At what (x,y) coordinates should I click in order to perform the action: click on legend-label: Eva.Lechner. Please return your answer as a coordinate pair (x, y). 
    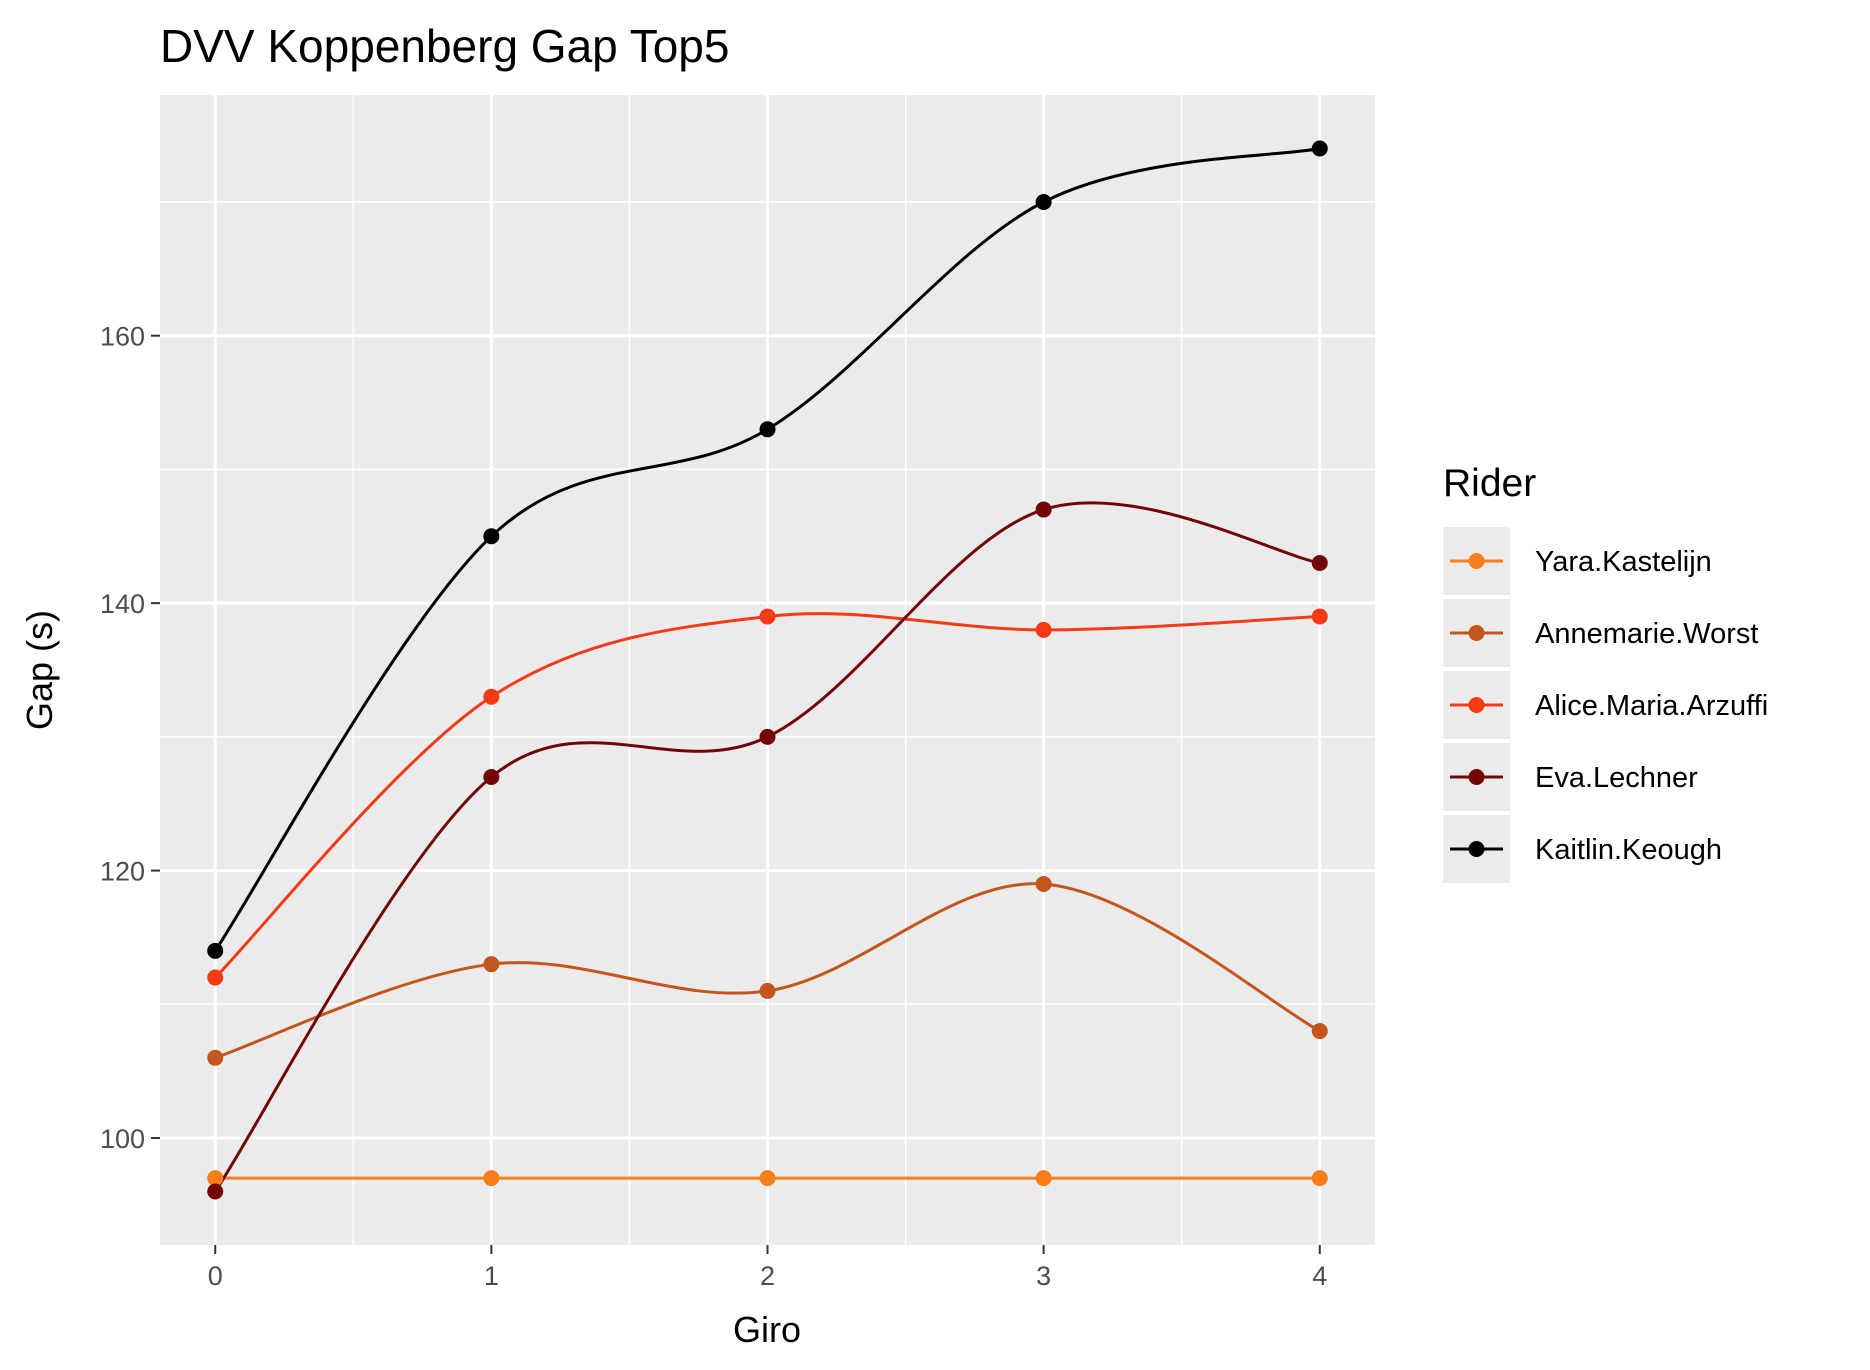
    Looking at the image, I should click on (1616, 778).